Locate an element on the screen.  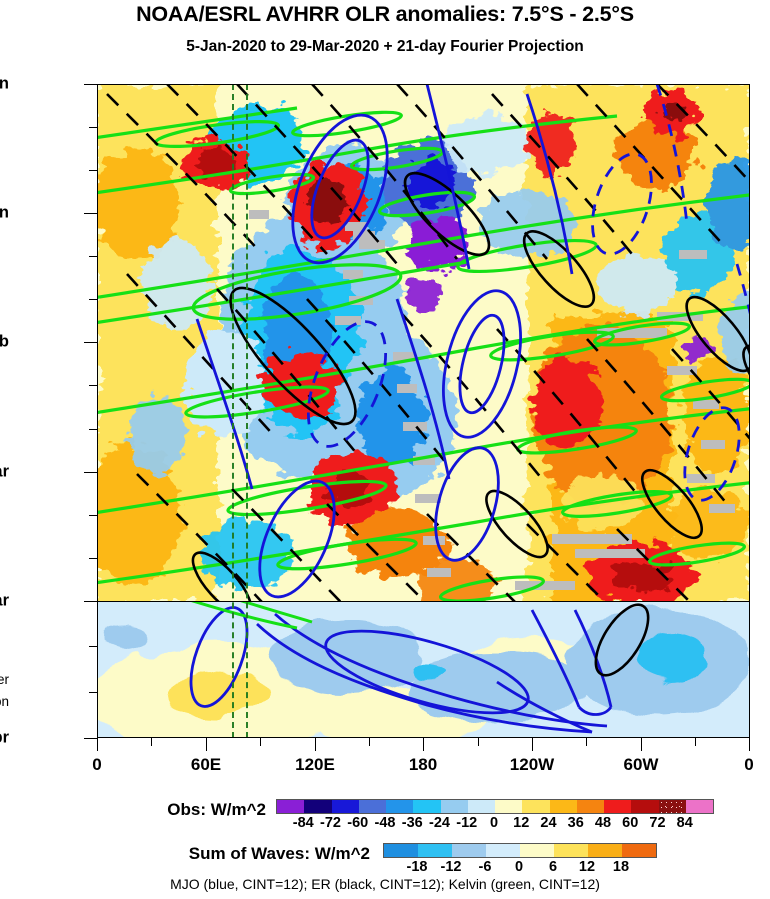
colorbar-tick-label: -48 is located at coordinates (385, 823).